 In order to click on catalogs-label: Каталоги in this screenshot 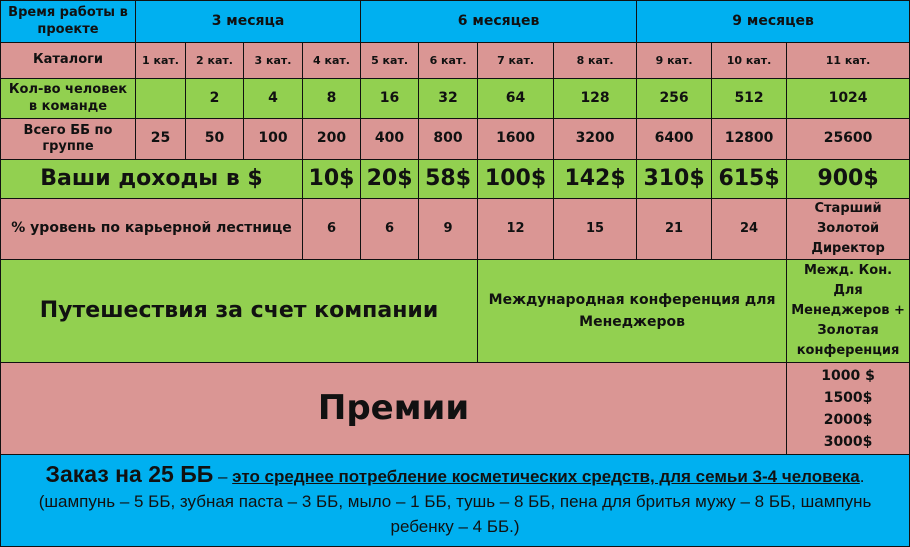, I will do `click(68, 60)`.